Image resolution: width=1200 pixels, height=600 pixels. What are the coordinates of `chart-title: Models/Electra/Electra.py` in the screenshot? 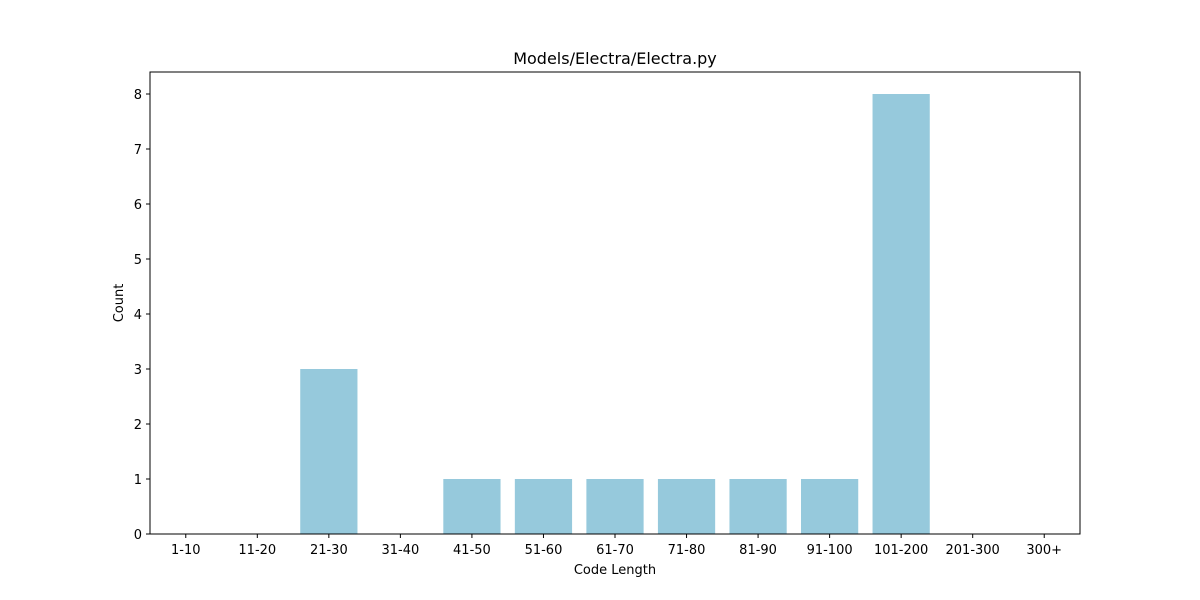 It's located at (615, 58).